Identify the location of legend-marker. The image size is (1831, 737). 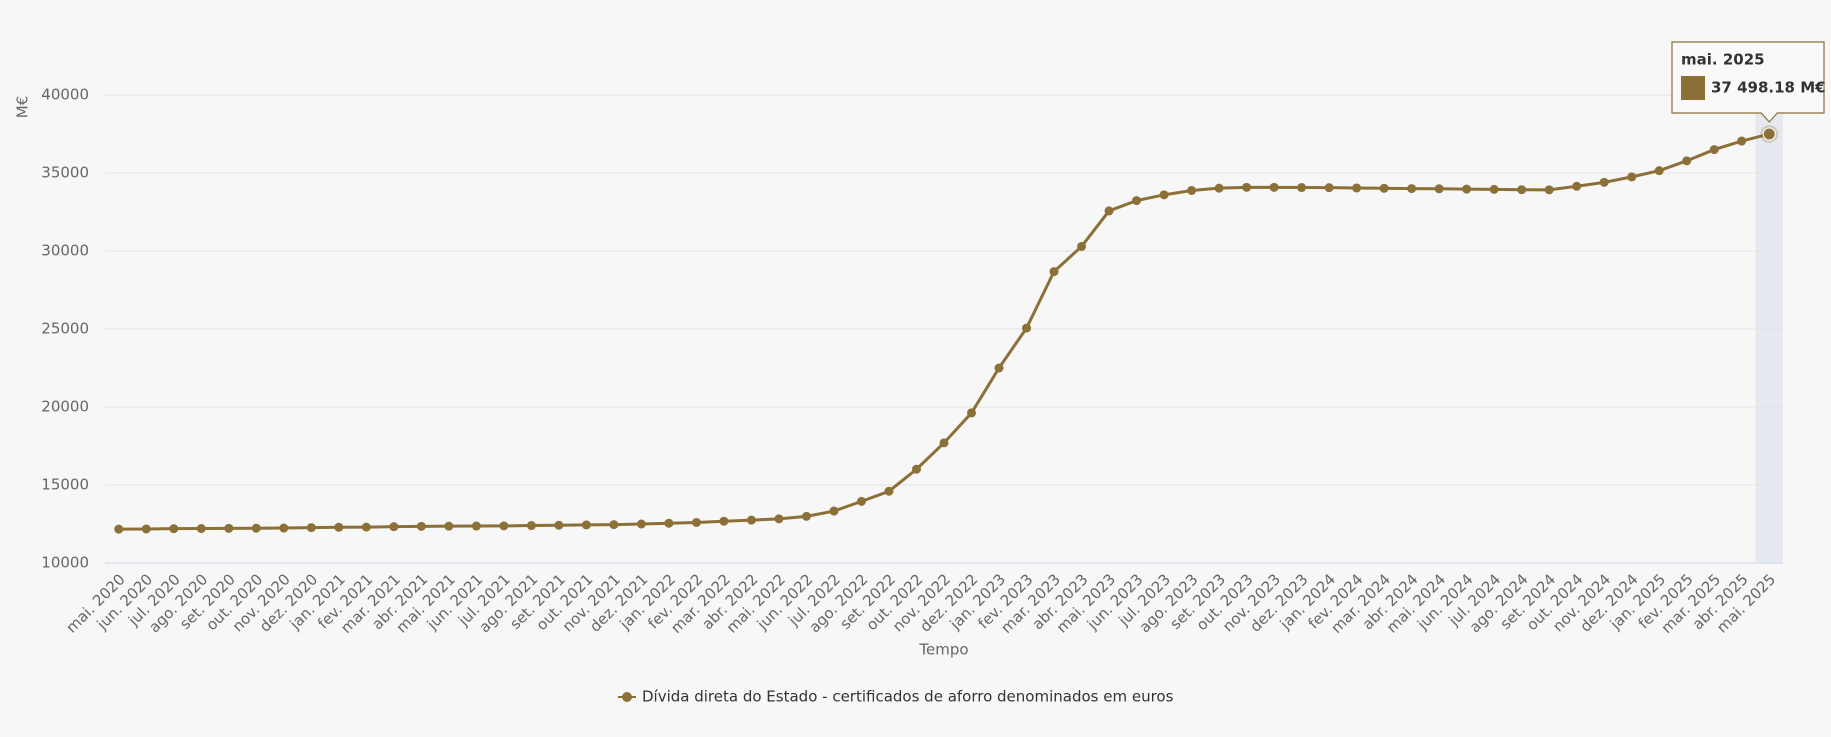
(627, 697).